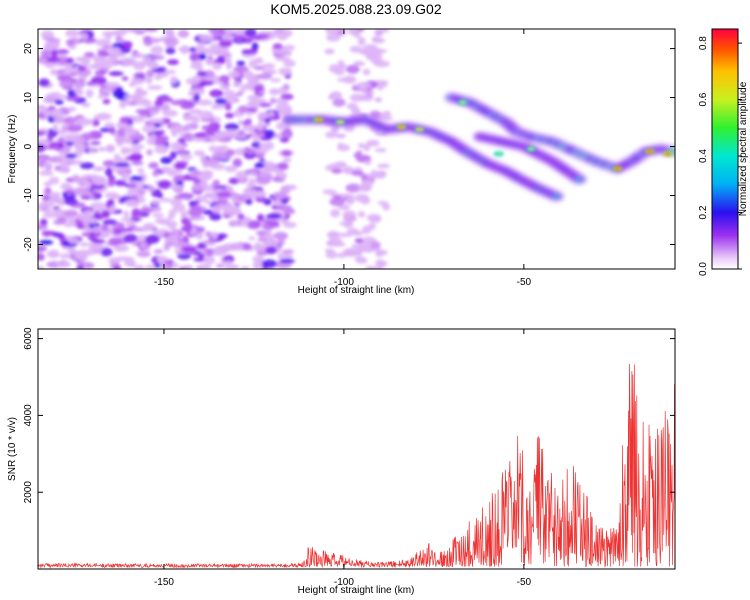 Image resolution: width=750 pixels, height=600 pixels. Describe the element at coordinates (28, 415) in the screenshot. I see `y-tick-label: 4000` at that location.